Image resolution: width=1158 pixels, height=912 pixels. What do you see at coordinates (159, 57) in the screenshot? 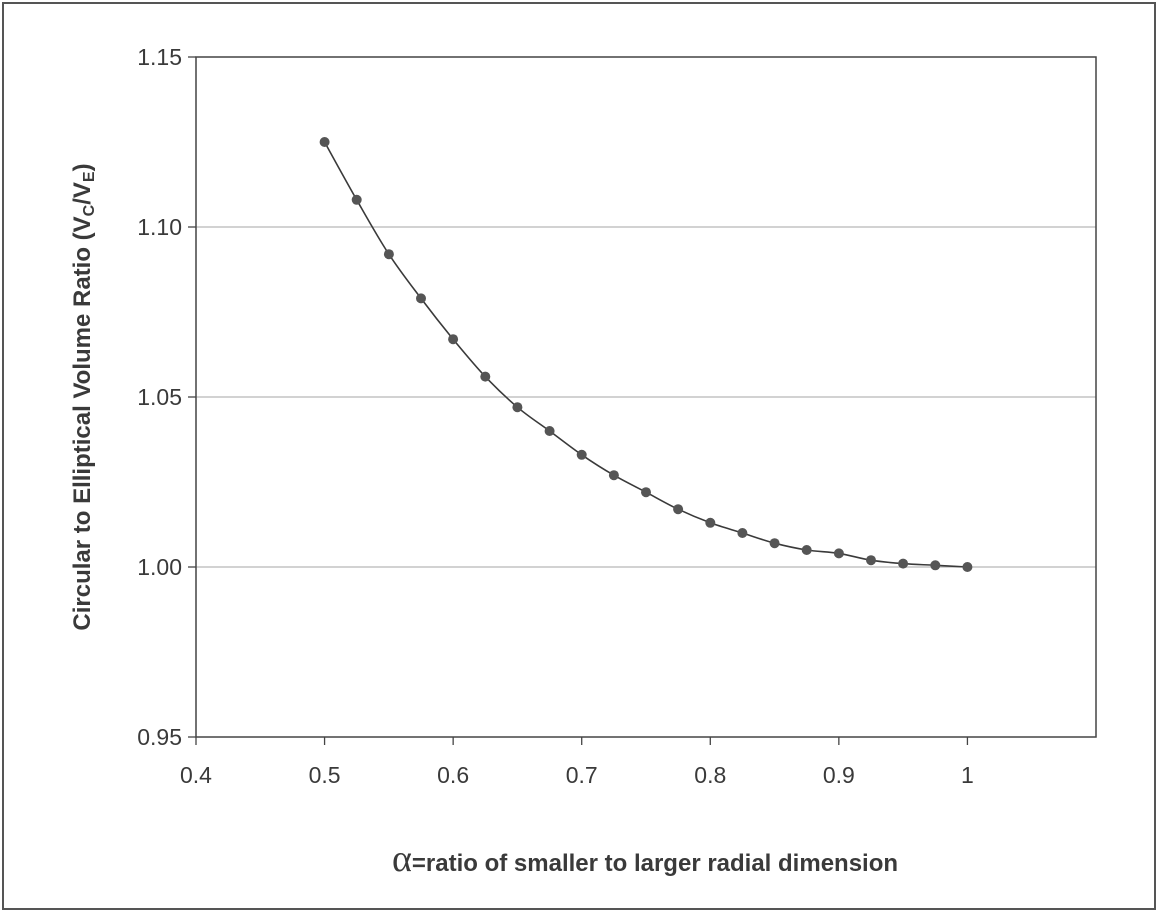
I see `y-tick-label: 1.15` at bounding box center [159, 57].